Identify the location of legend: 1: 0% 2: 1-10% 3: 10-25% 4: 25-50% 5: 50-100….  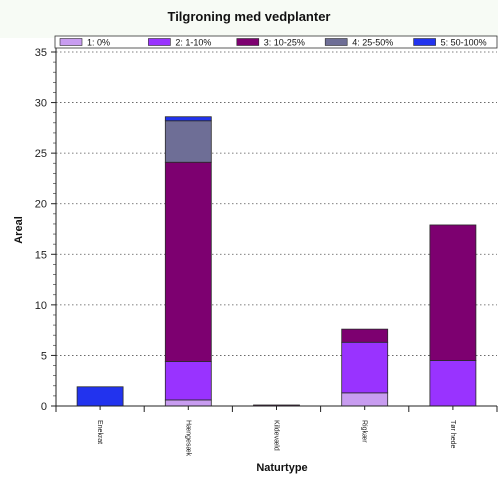
(276, 42).